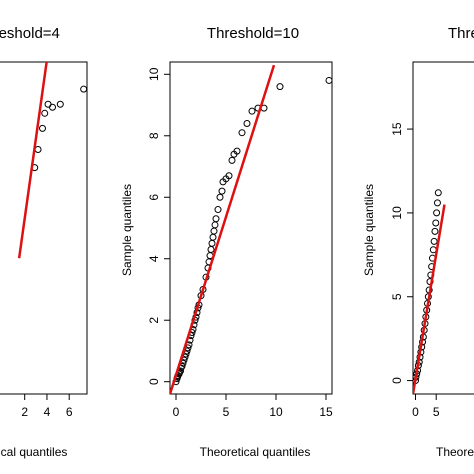 The height and width of the screenshot is (474, 474). Describe the element at coordinates (30, 33) in the screenshot. I see `panel-title: Threshold=4` at that location.